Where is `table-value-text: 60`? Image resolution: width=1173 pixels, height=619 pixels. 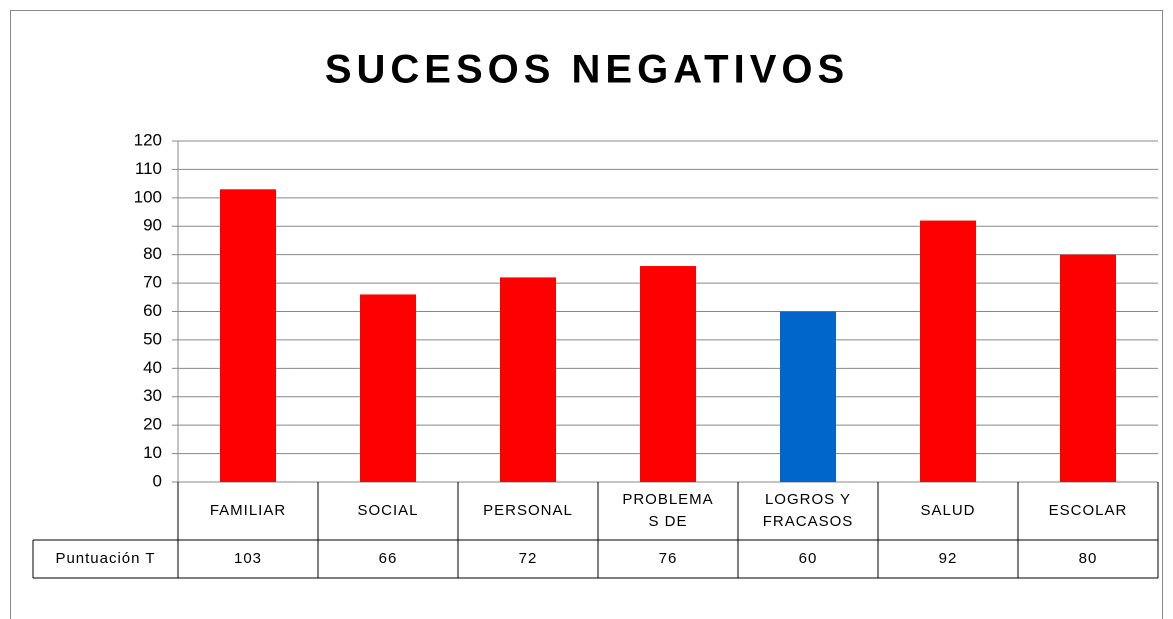 table-value-text: 60 is located at coordinates (808, 558).